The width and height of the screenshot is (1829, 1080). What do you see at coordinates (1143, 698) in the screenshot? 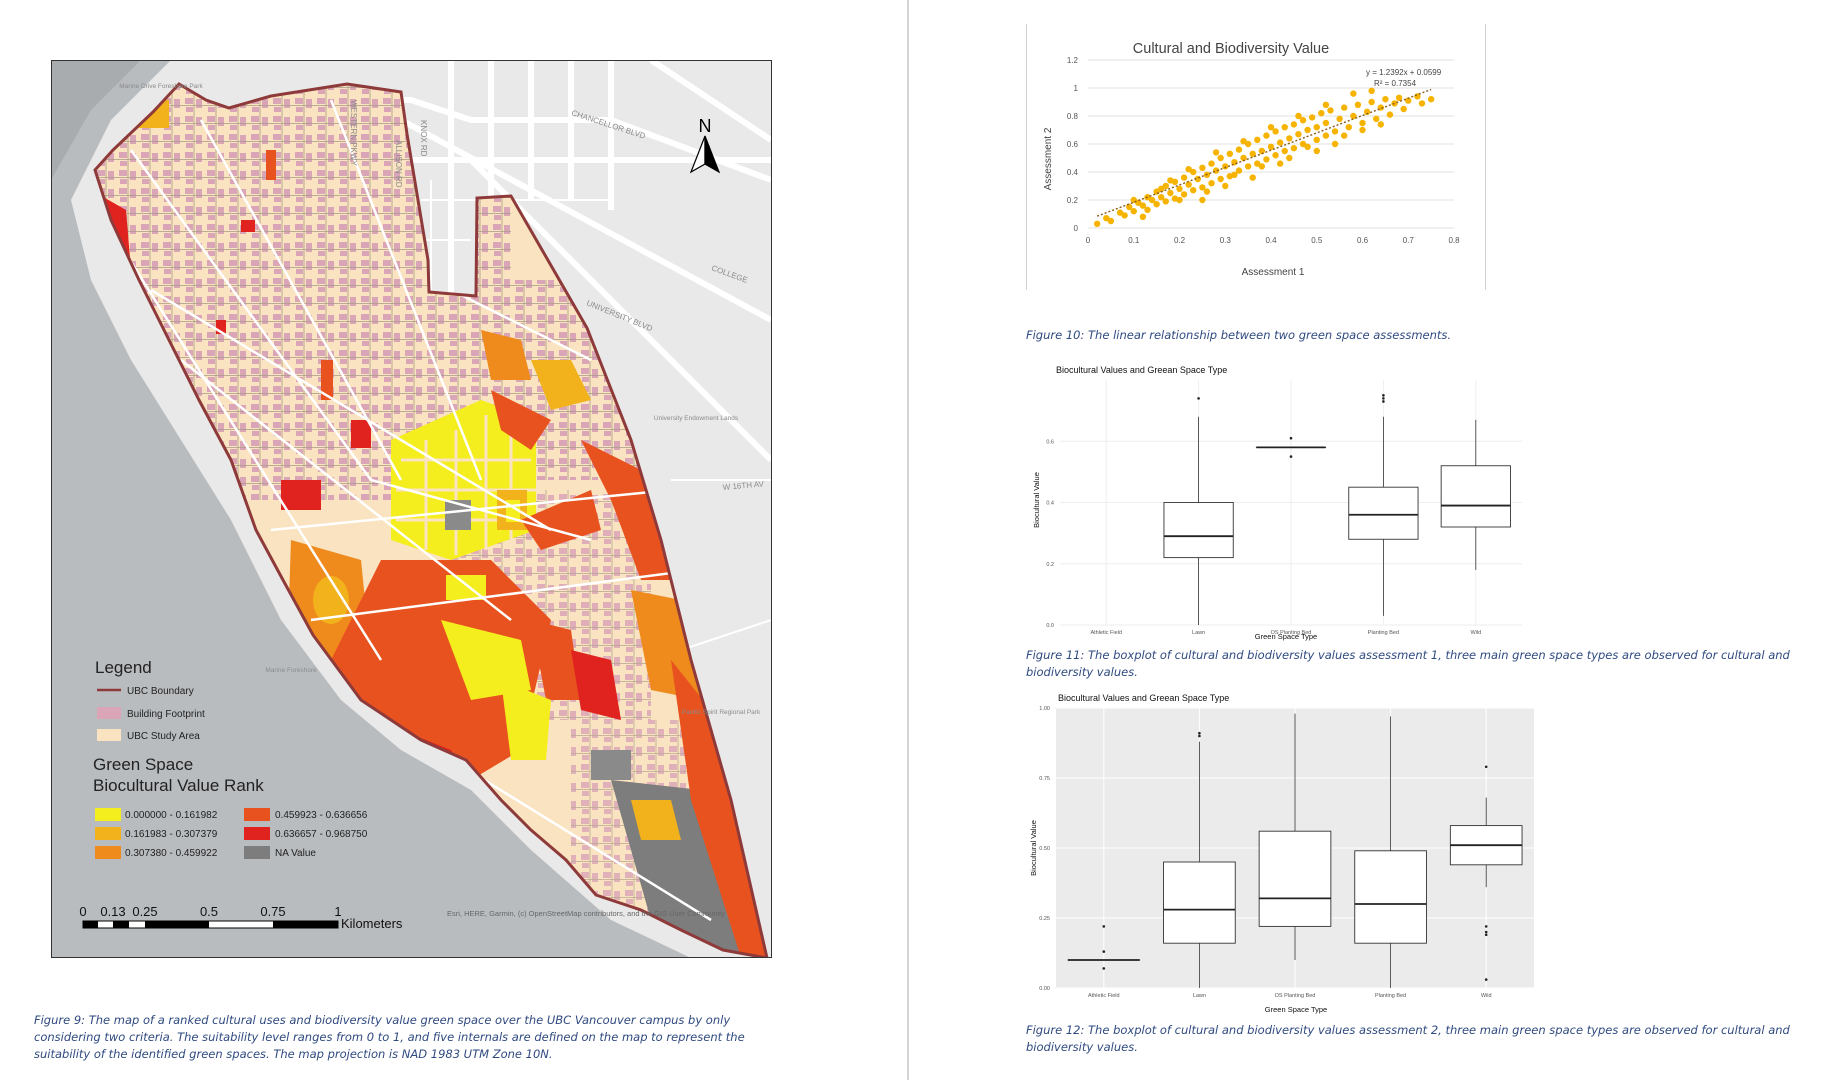
I see `chart-title: Biocultural Values and Greean Space Type` at bounding box center [1143, 698].